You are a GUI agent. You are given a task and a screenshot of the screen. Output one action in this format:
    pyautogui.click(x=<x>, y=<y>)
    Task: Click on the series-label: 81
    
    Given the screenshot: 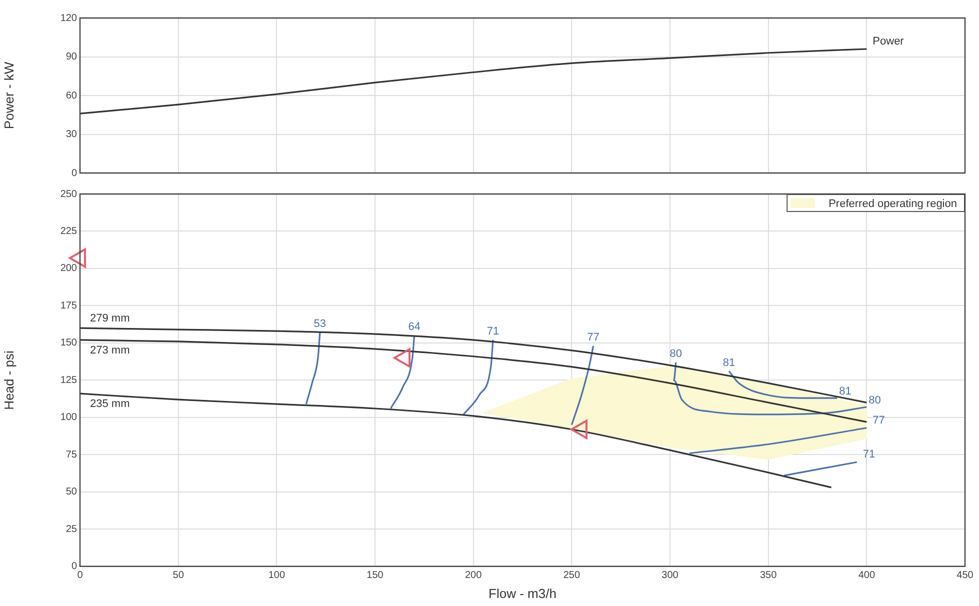 What is the action you would take?
    pyautogui.click(x=845, y=392)
    